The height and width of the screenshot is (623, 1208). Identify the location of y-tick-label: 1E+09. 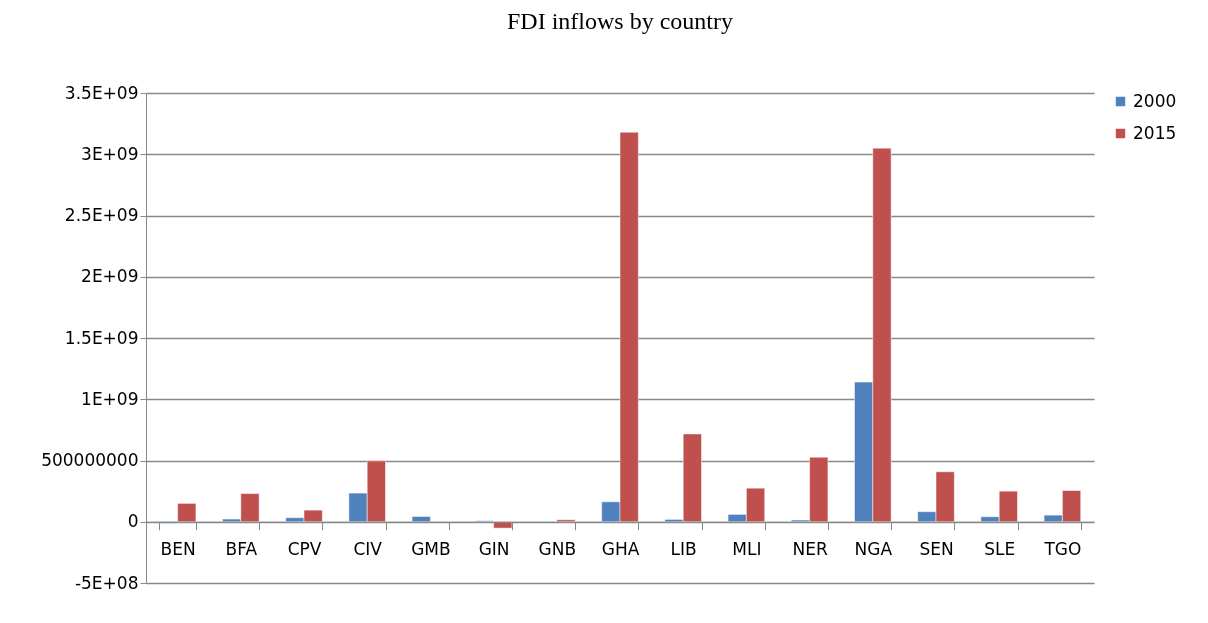
(110, 398).